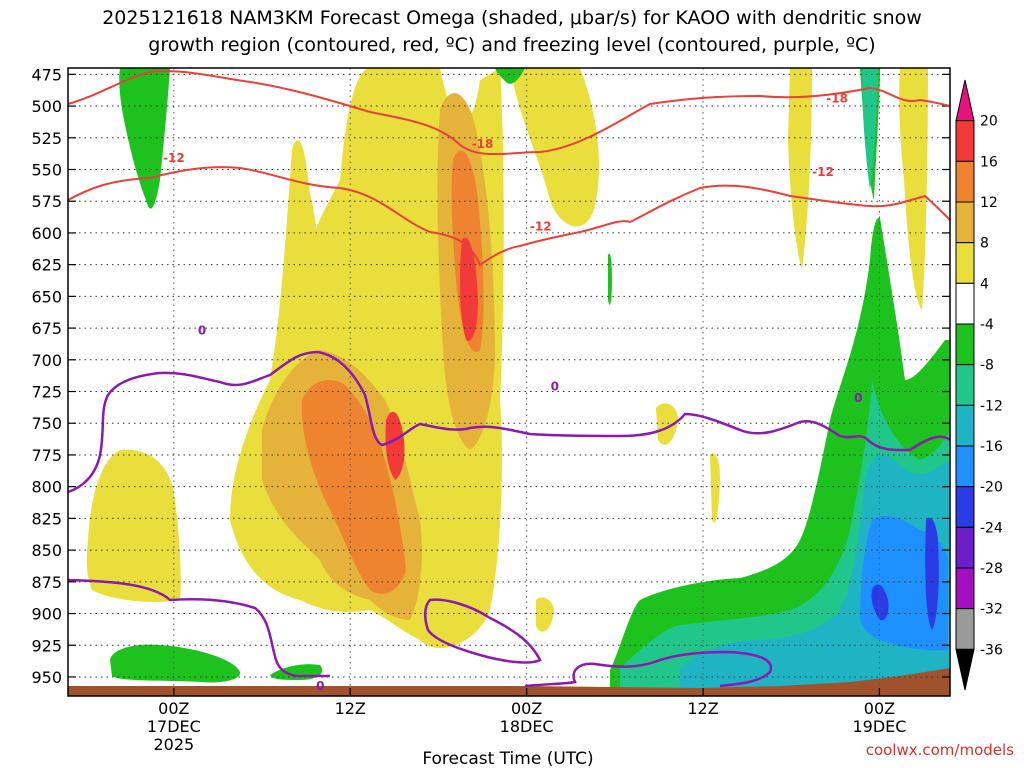 This screenshot has width=1024, height=768. Describe the element at coordinates (913, 189) in the screenshot. I see `omega-4-region-right2` at that location.